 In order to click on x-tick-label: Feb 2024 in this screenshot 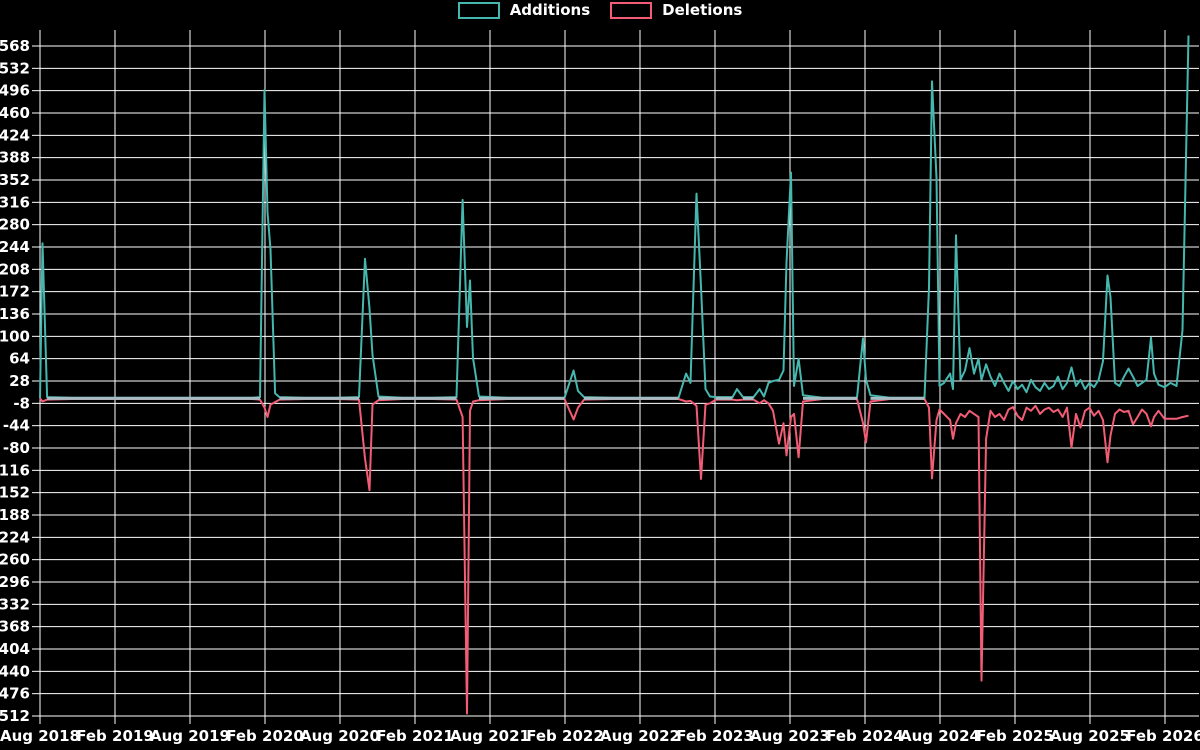, I will do `click(865, 736)`.